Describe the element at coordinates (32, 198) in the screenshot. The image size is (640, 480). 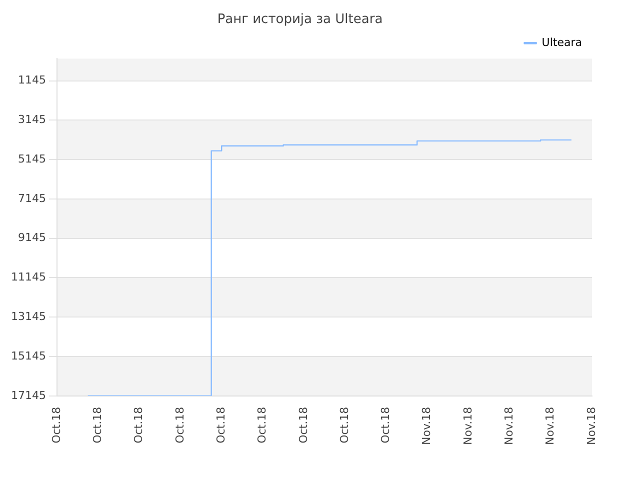
I see `y-tick-label: 7145` at that location.